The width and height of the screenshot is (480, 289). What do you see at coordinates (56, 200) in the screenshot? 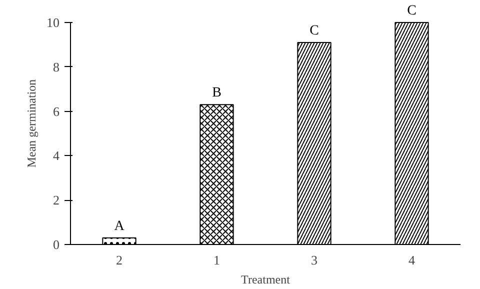
I see `y-tick-label: 2` at bounding box center [56, 200].